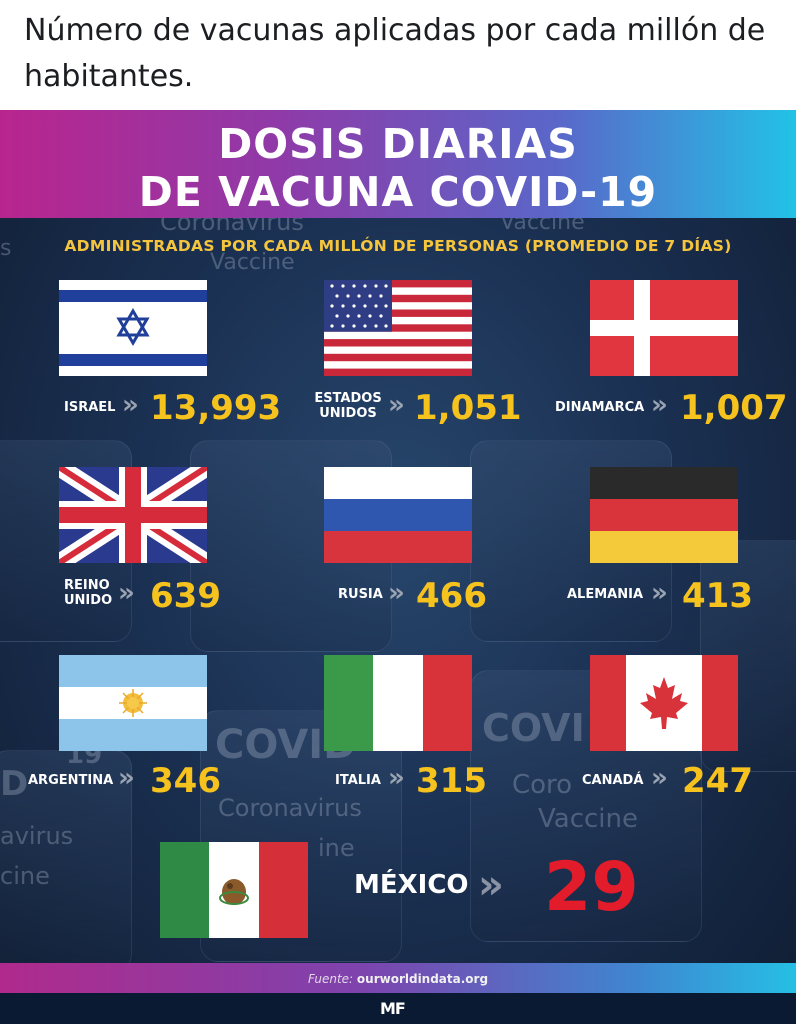  Describe the element at coordinates (133, 328) in the screenshot. I see `israel-flag-icon` at that location.